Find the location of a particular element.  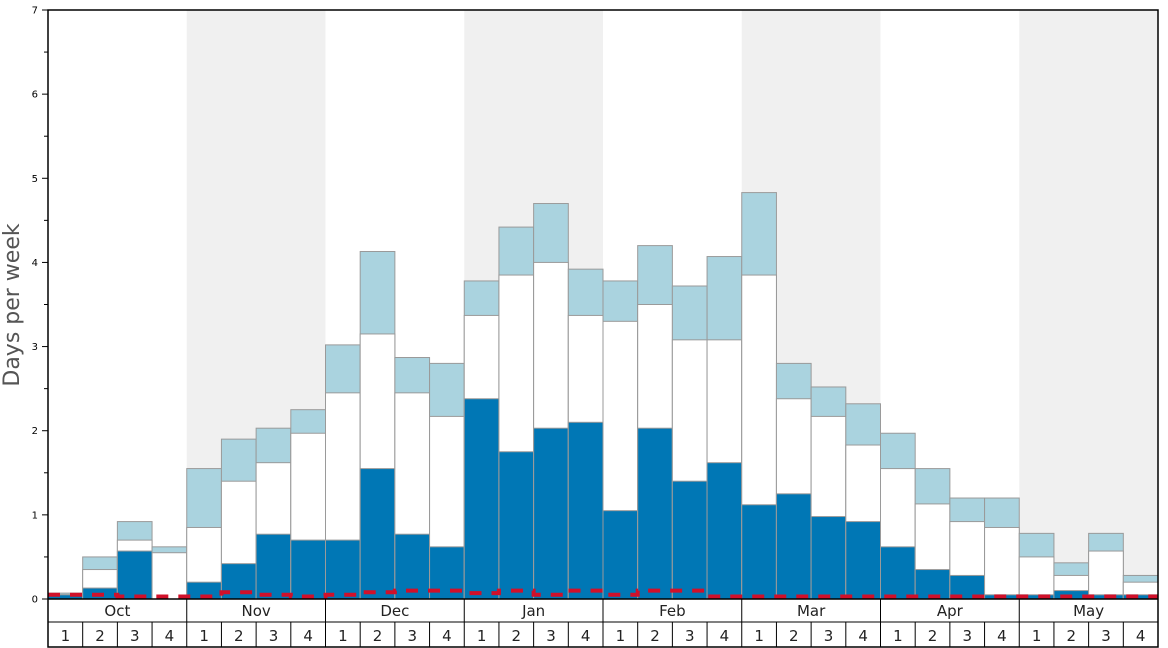

y-tick-label: 1 is located at coordinates (35, 515).